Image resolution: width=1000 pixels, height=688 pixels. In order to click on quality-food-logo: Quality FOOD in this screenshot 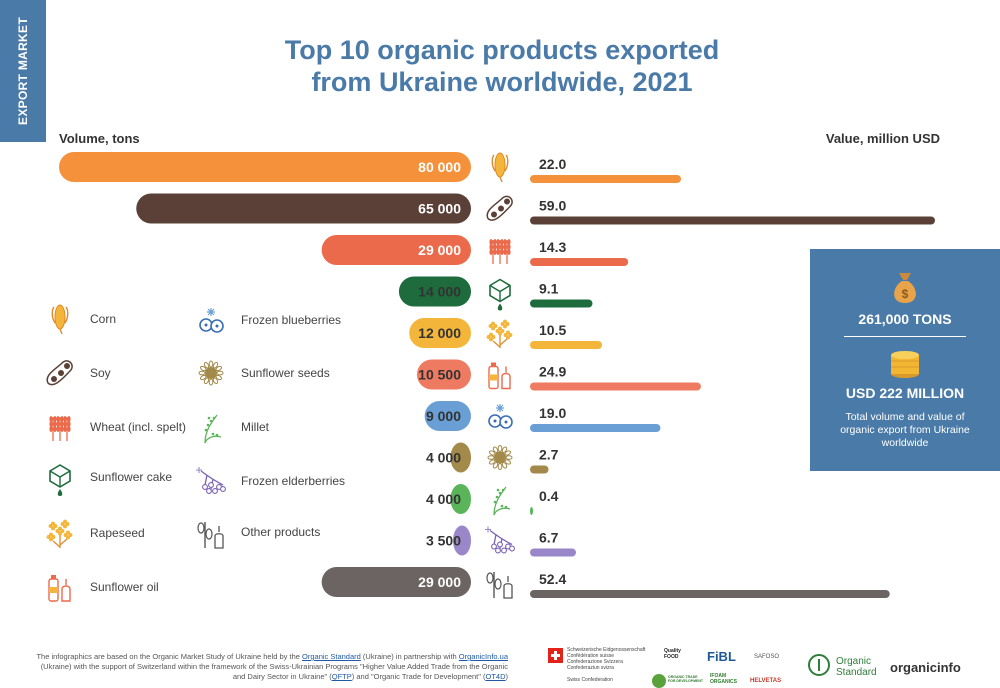, I will do `click(672, 654)`.